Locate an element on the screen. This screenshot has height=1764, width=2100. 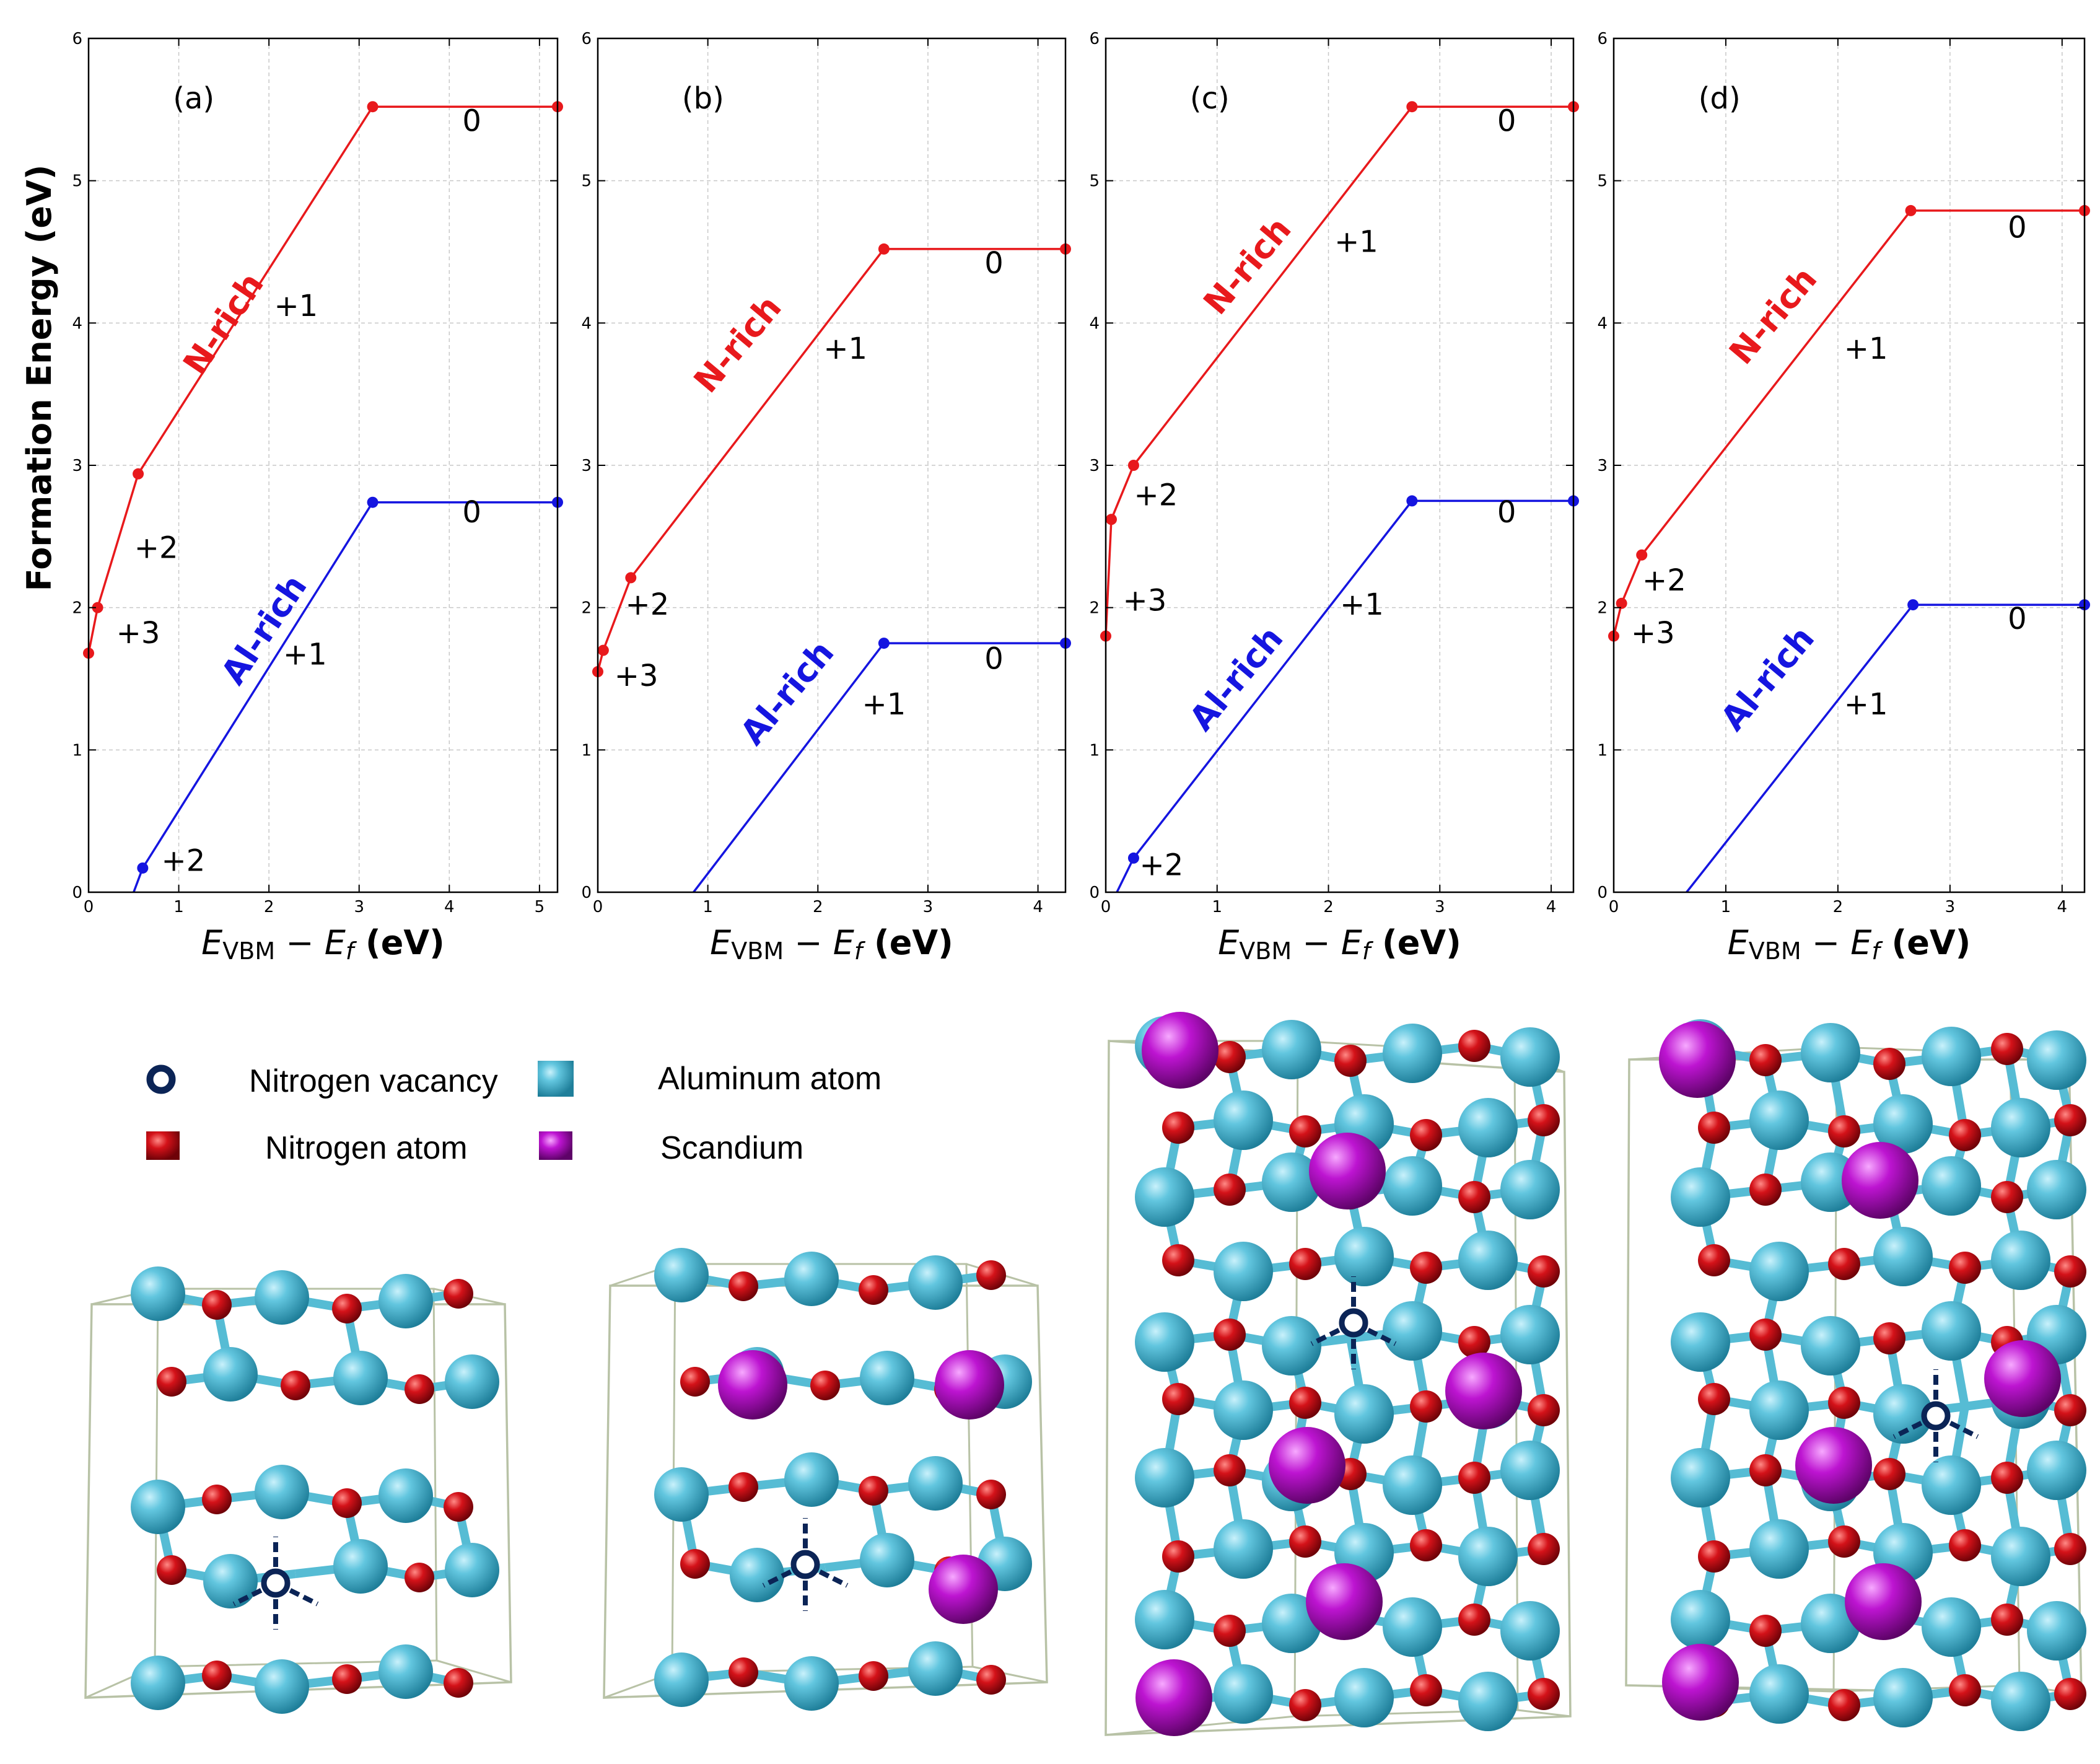
charge-state-label: +3 is located at coordinates (1653, 633).